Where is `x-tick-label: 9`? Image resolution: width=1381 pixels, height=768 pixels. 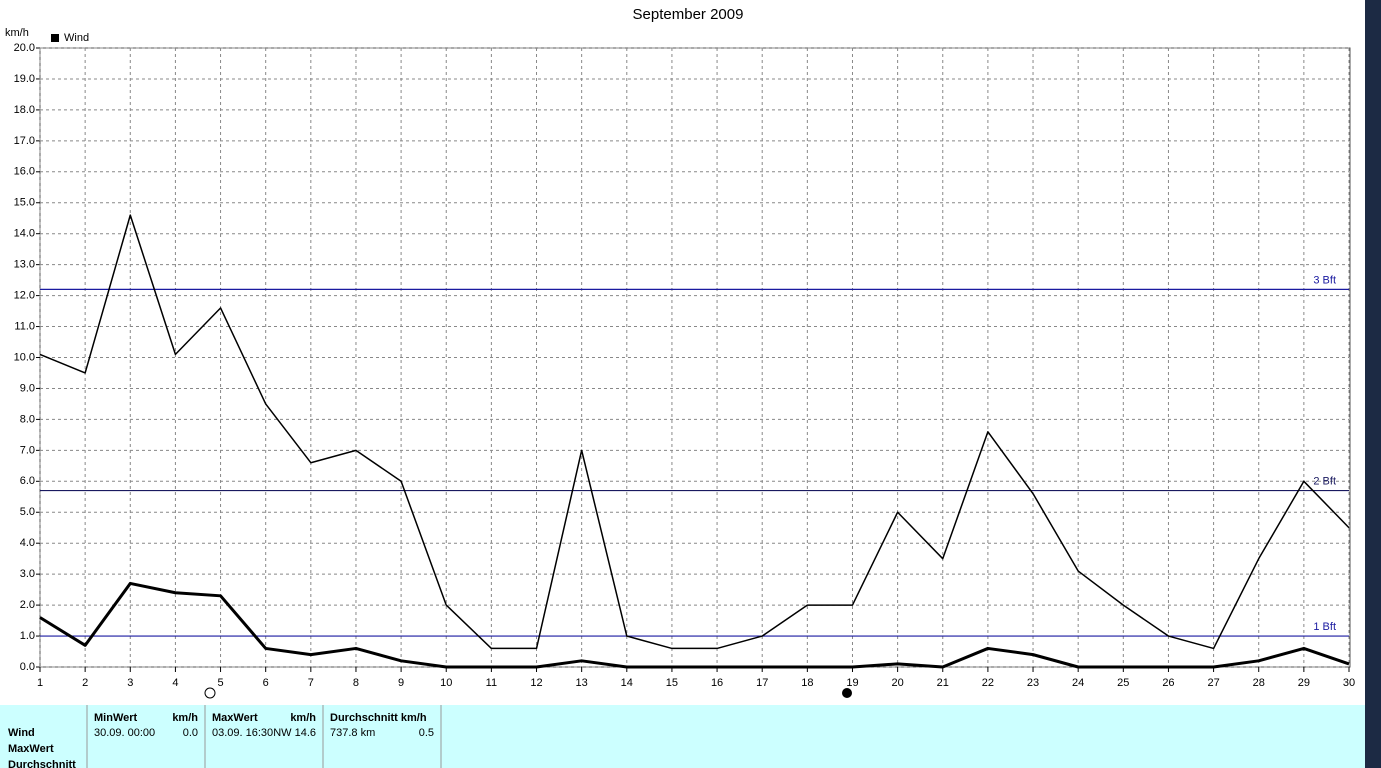 x-tick-label: 9 is located at coordinates (401, 683).